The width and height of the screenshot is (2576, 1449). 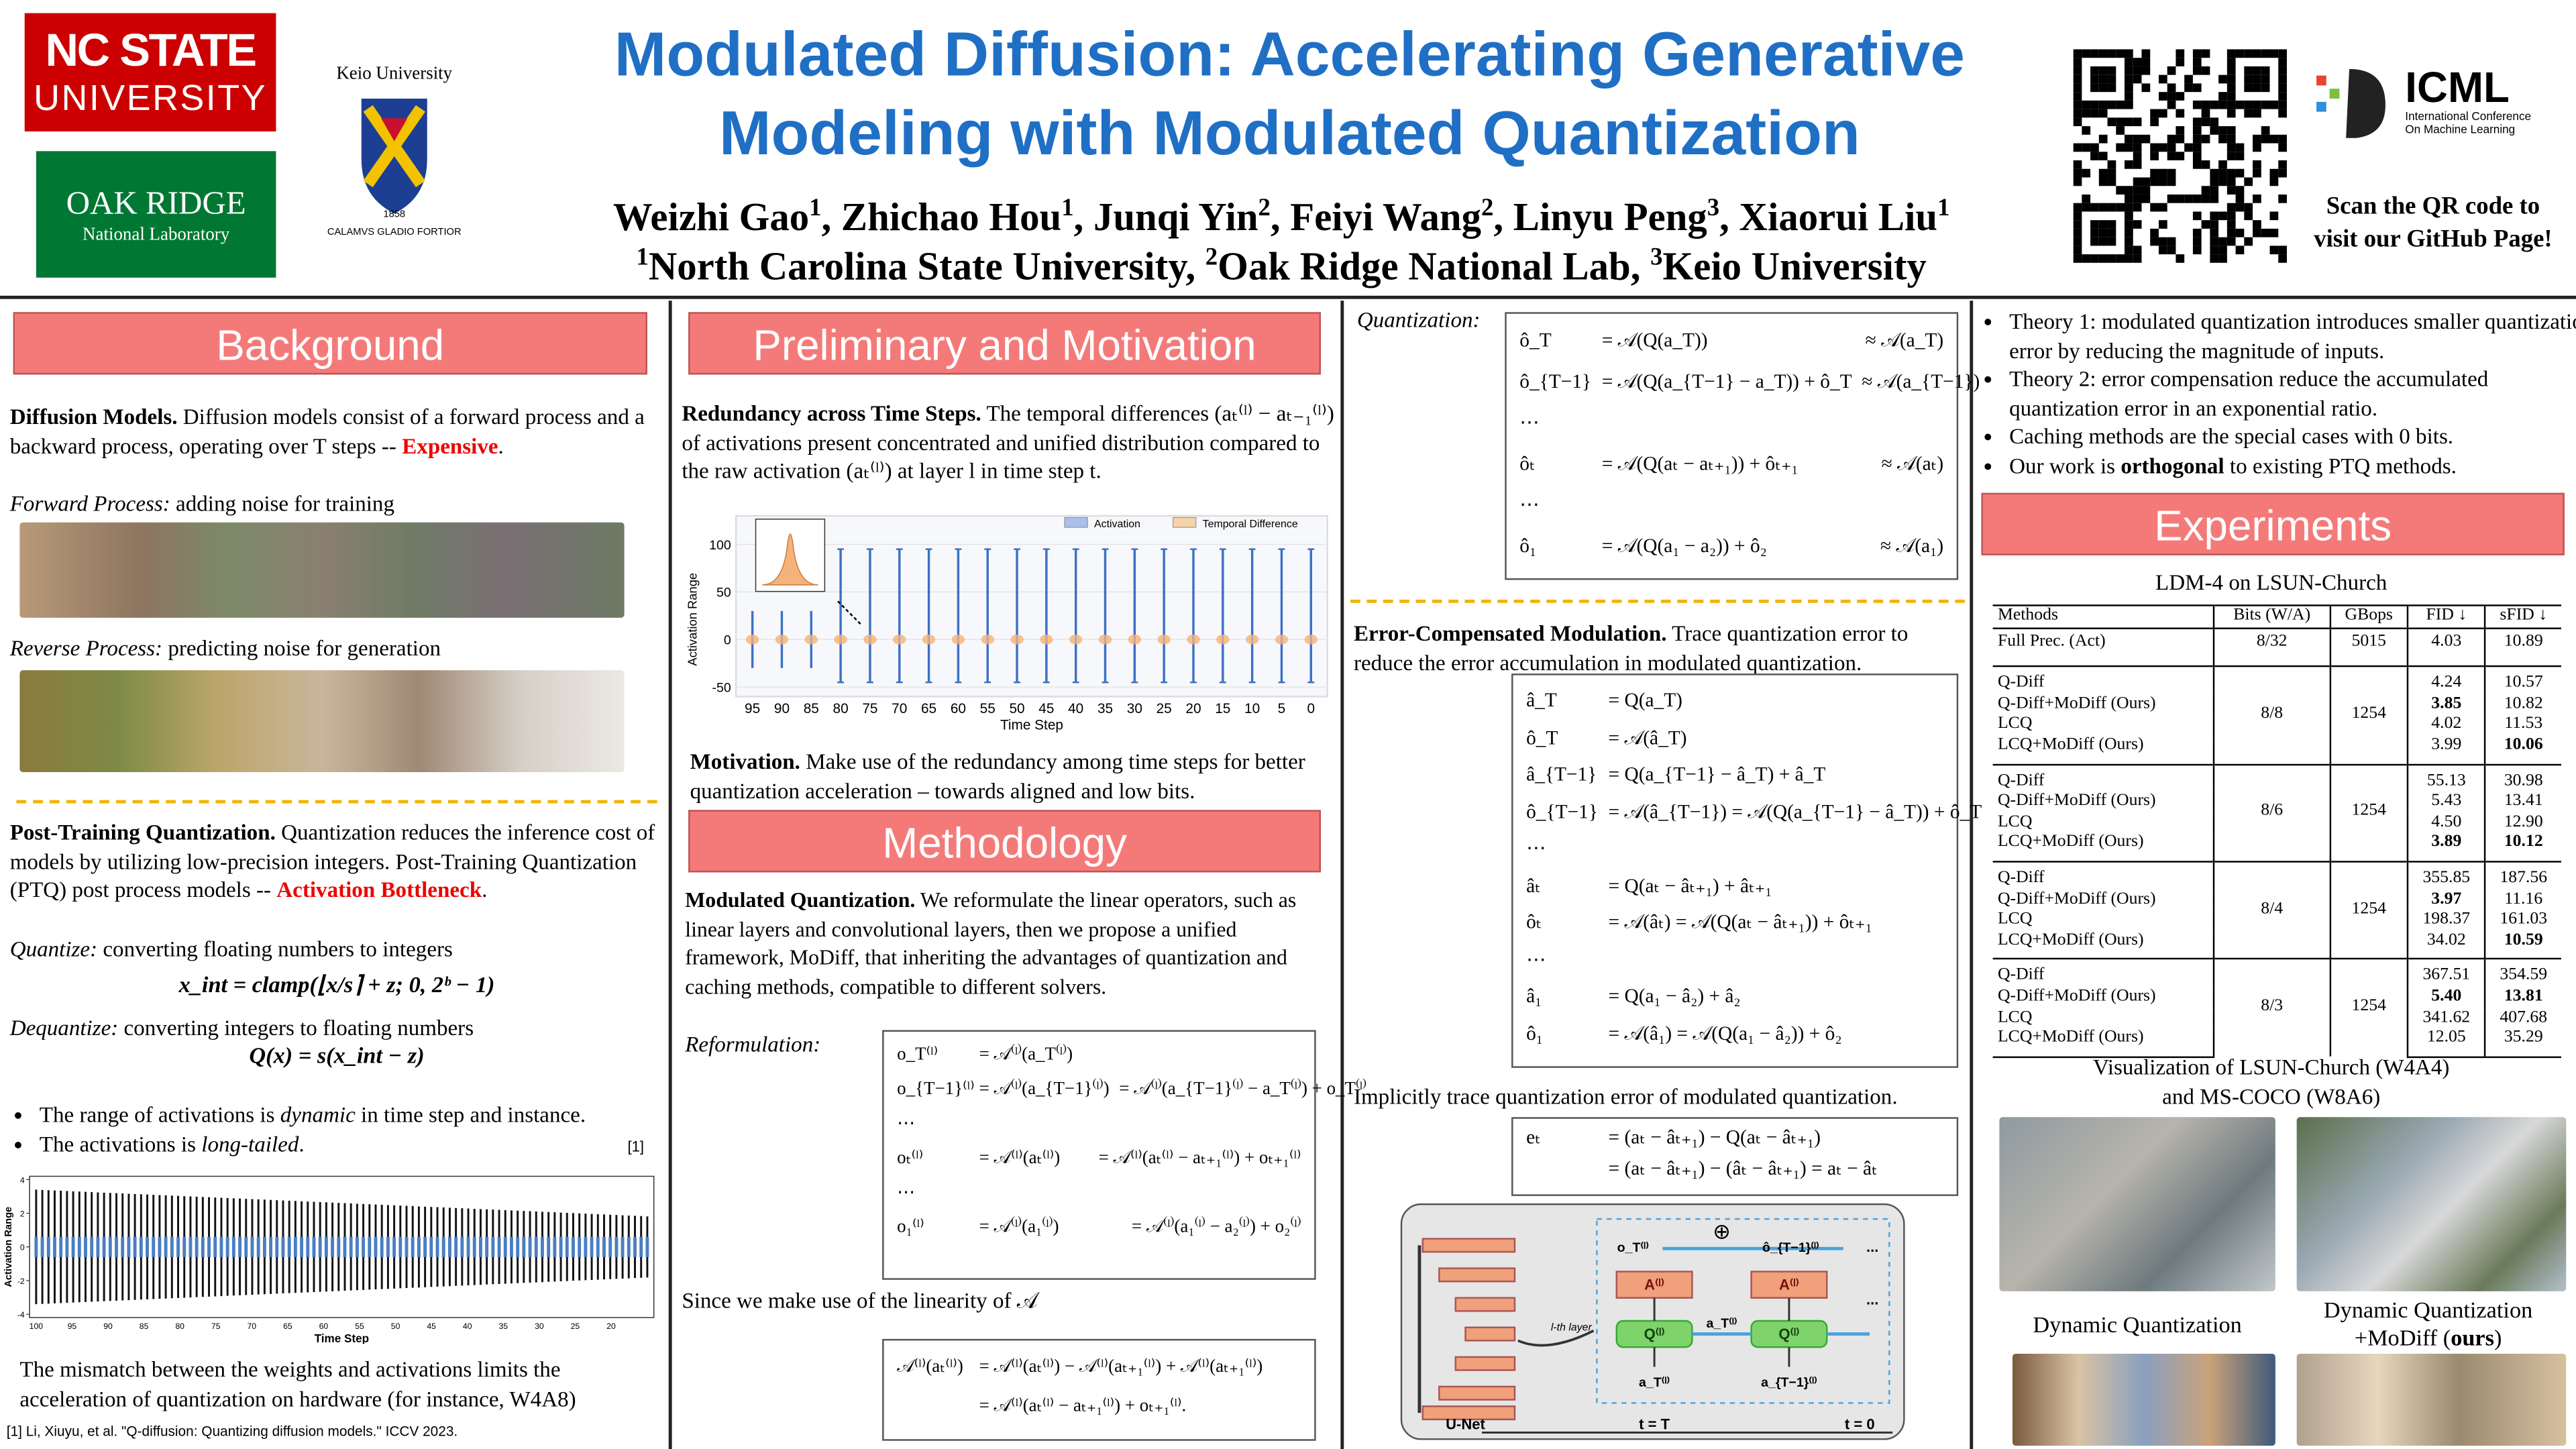 What do you see at coordinates (1004, 343) in the screenshot?
I see `section-heading: Preliminary and Motivation` at bounding box center [1004, 343].